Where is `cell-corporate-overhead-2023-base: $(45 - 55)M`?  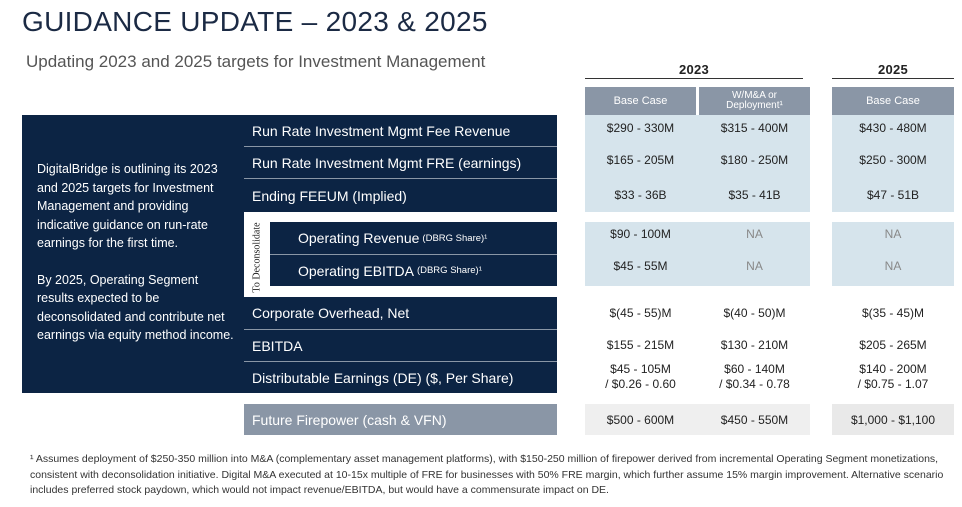
cell-corporate-overhead-2023-base: $(45 - 55)M is located at coordinates (640, 313).